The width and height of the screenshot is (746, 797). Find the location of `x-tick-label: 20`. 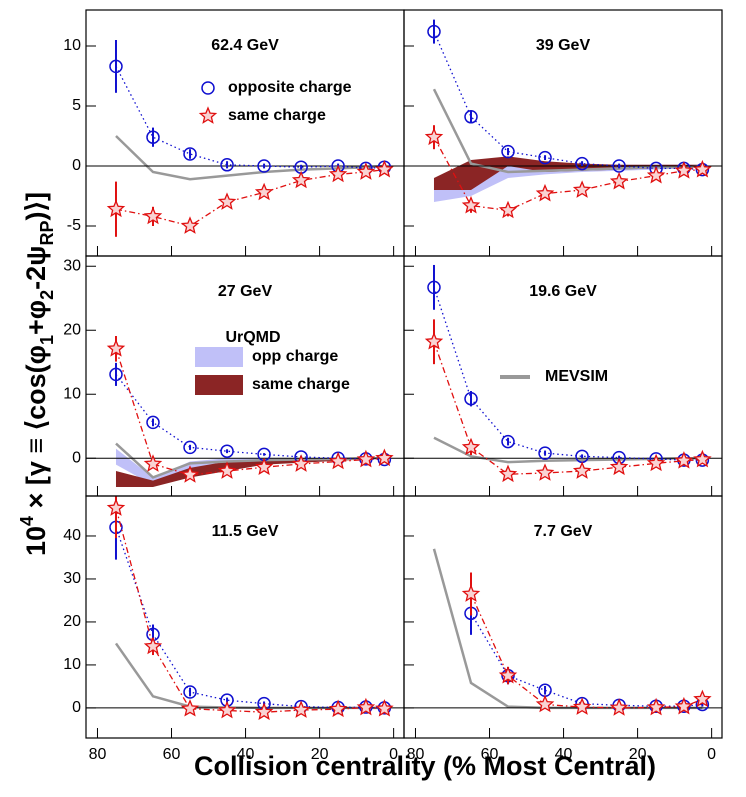

x-tick-label: 20 is located at coordinates (638, 754).